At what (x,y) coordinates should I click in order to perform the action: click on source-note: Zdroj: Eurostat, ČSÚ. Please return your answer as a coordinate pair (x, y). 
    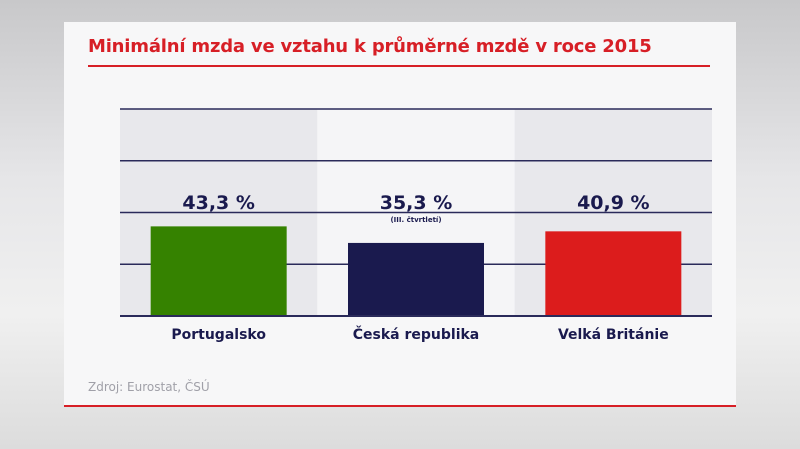
    Looking at the image, I should click on (149, 387).